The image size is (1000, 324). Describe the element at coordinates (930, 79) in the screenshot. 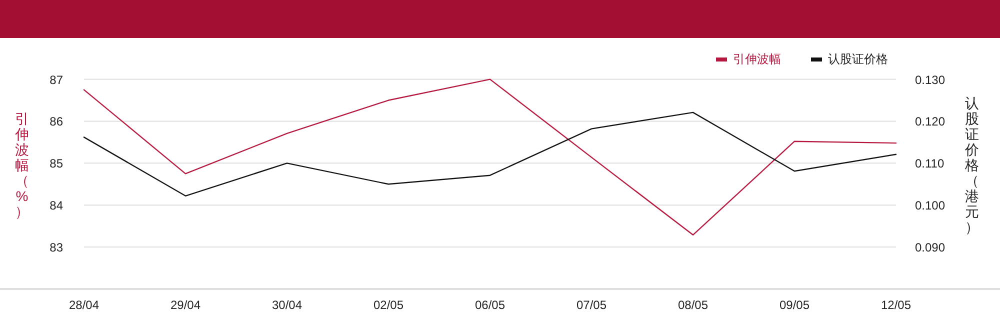

I see `y2-tick-label: 0.130` at that location.